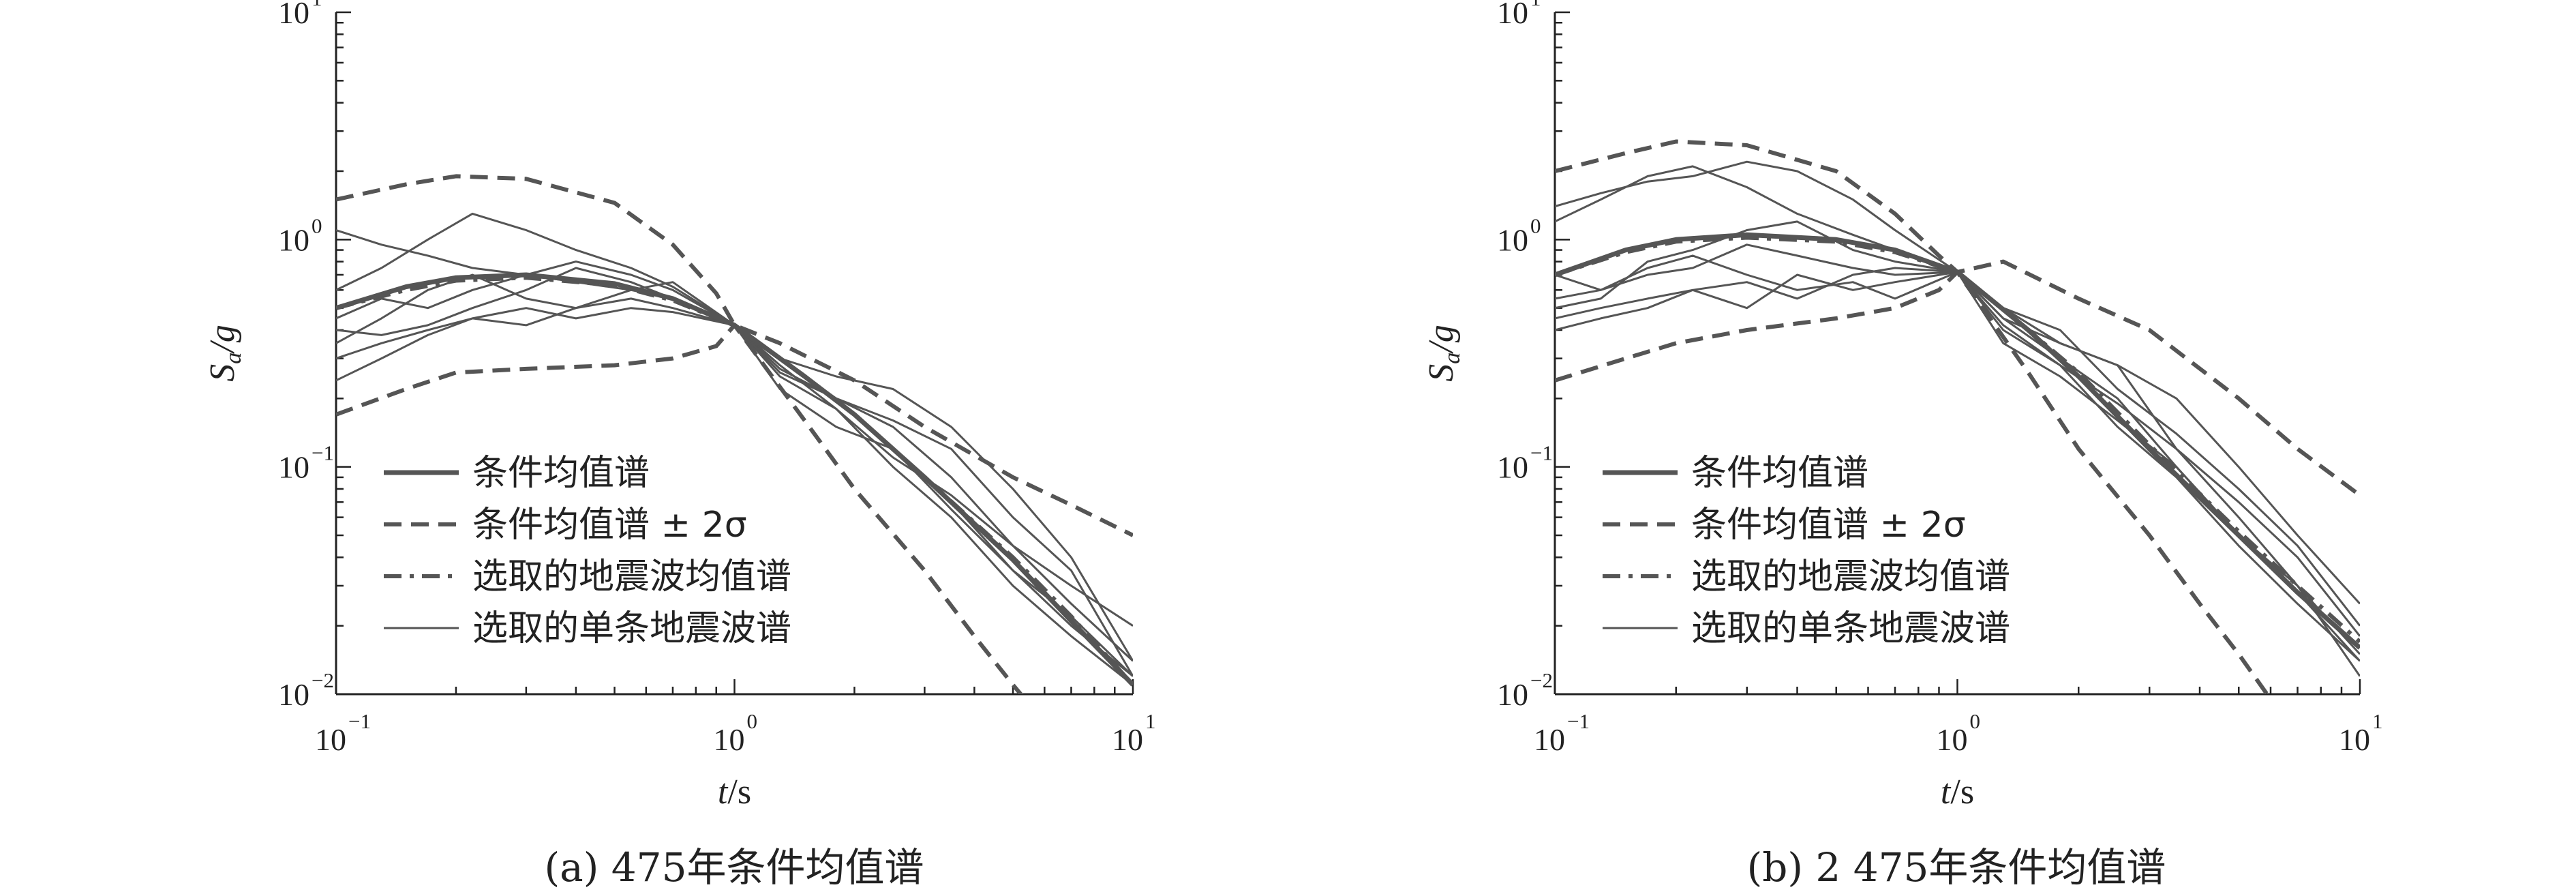 The width and height of the screenshot is (2576, 894). What do you see at coordinates (561, 473) in the screenshot?
I see `legend-label: 条件均值谱` at bounding box center [561, 473].